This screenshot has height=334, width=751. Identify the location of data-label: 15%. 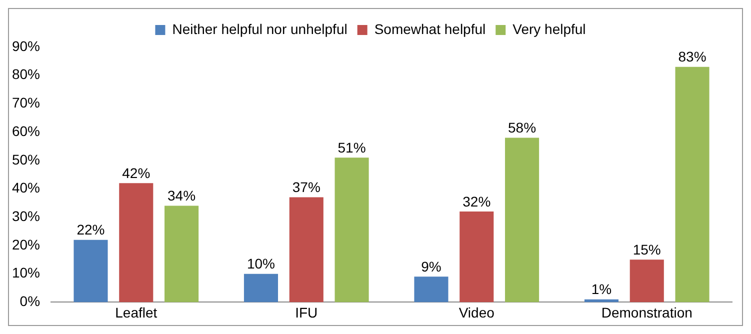
(646, 250).